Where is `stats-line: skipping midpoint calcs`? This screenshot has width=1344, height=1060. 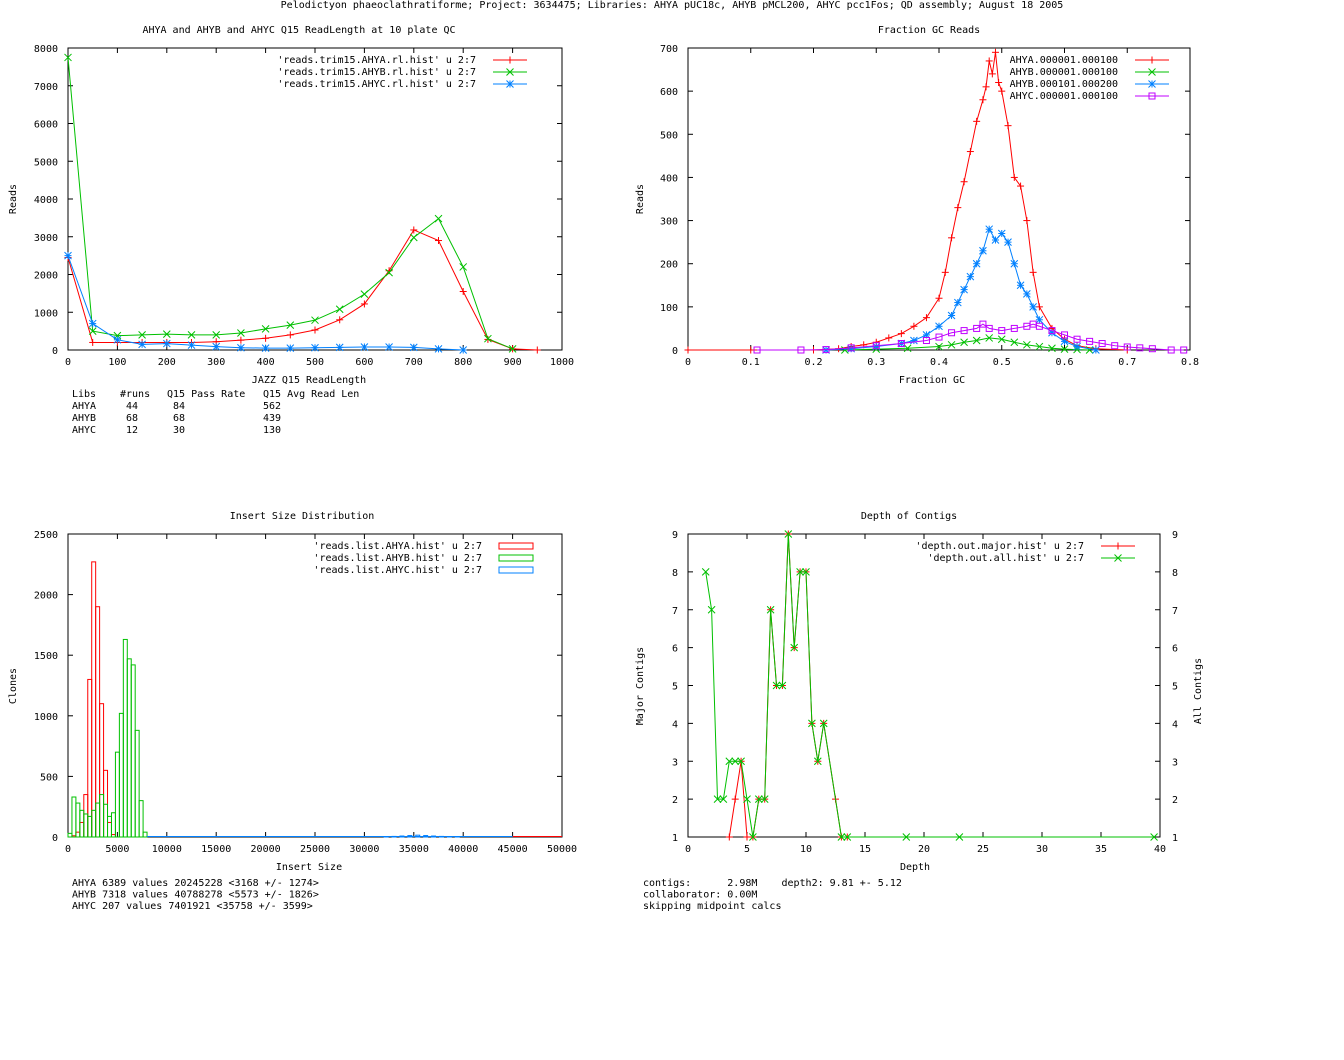
stats-line: skipping midpoint calcs is located at coordinates (712, 906).